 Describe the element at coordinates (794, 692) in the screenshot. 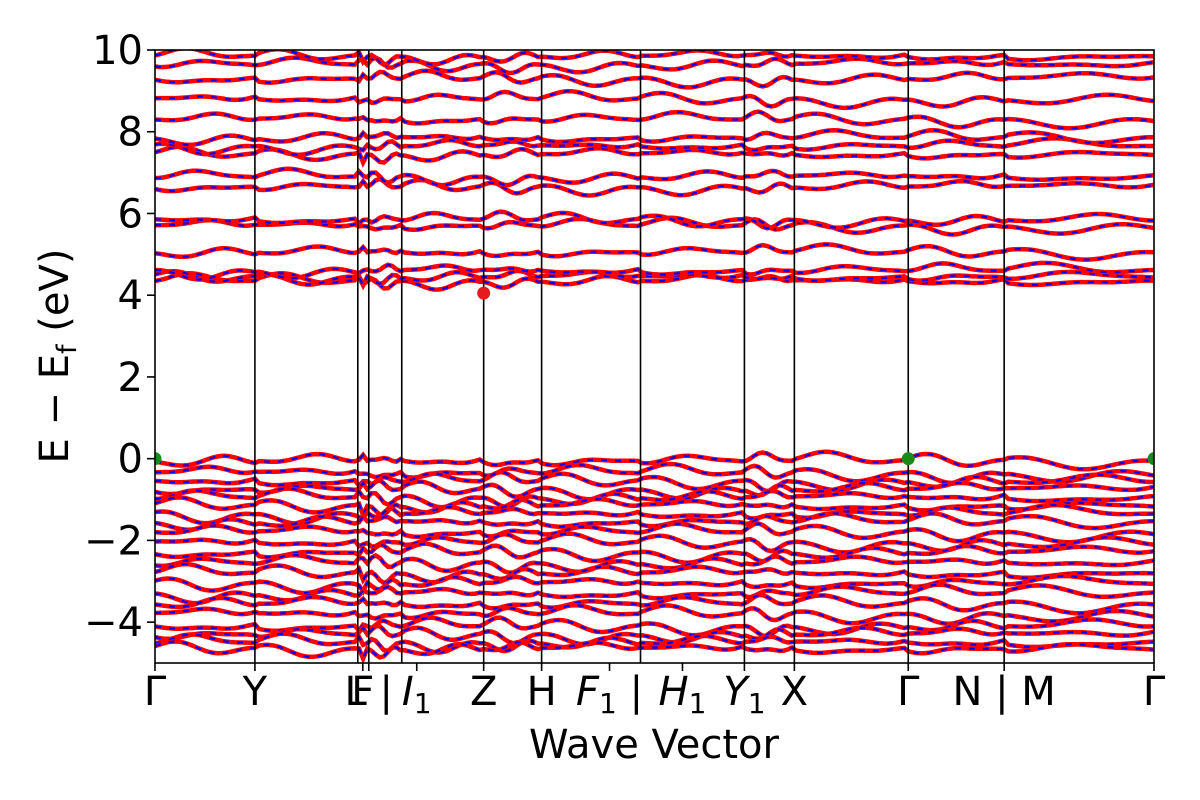

I see `x-tick-label: X` at that location.